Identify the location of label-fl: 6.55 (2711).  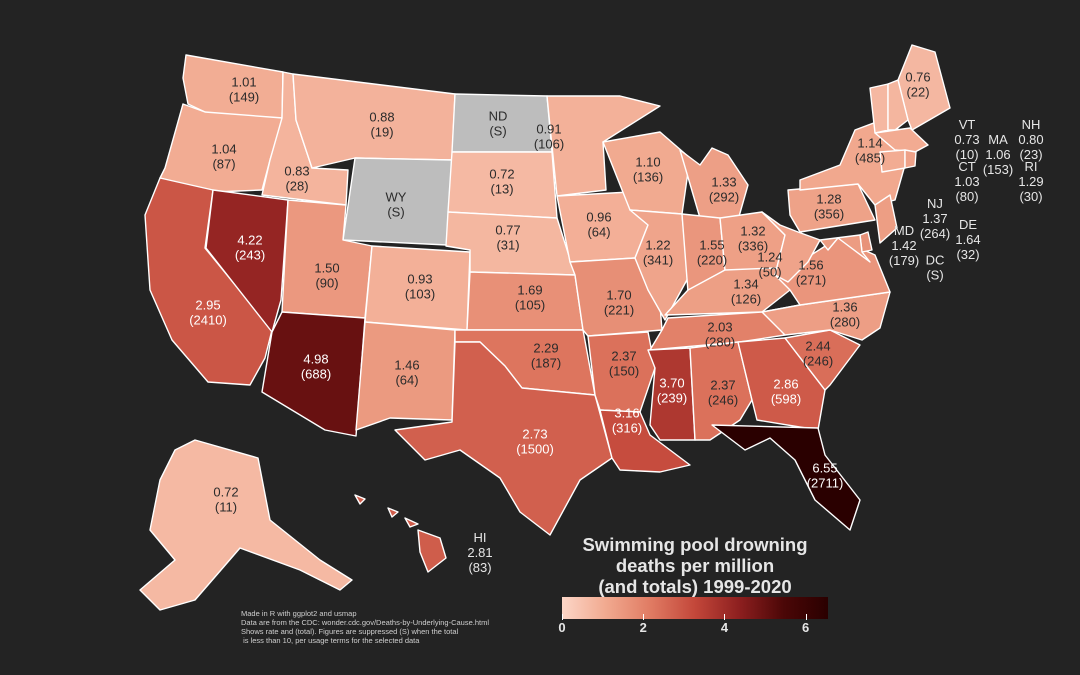
(825, 476).